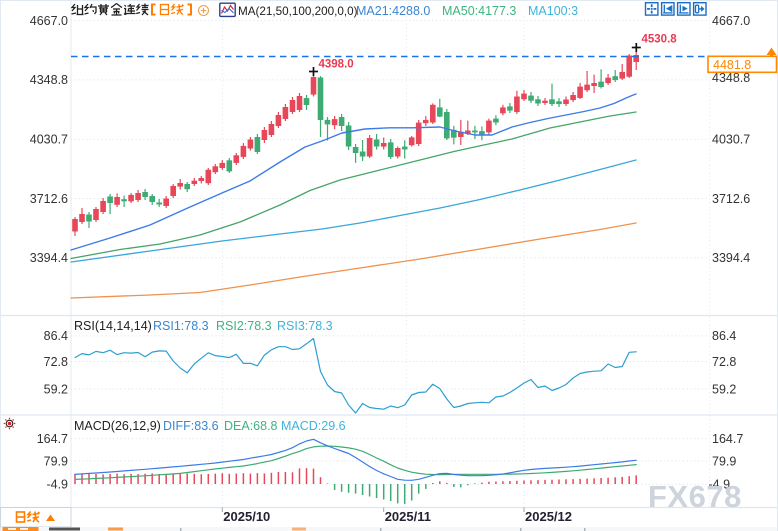 This screenshot has width=778, height=531. What do you see at coordinates (408, 516) in the screenshot?
I see `svg-text: 2025/11` at bounding box center [408, 516].